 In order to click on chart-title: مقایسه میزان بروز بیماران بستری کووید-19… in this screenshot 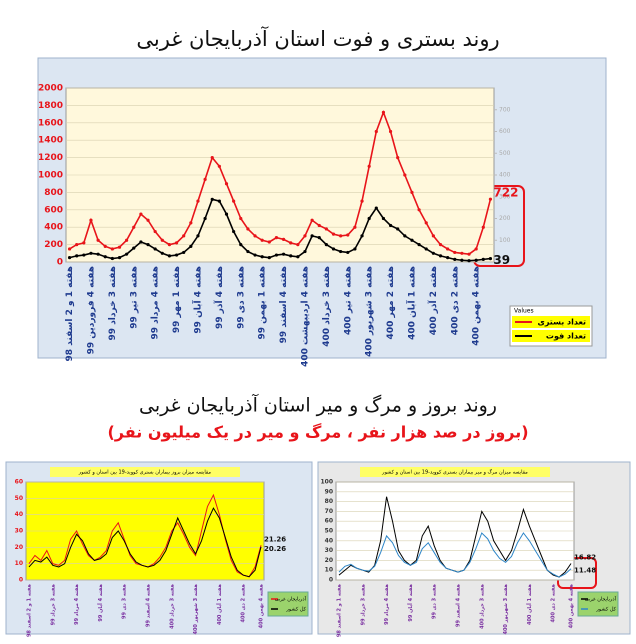, I will do `click(145, 473)`.